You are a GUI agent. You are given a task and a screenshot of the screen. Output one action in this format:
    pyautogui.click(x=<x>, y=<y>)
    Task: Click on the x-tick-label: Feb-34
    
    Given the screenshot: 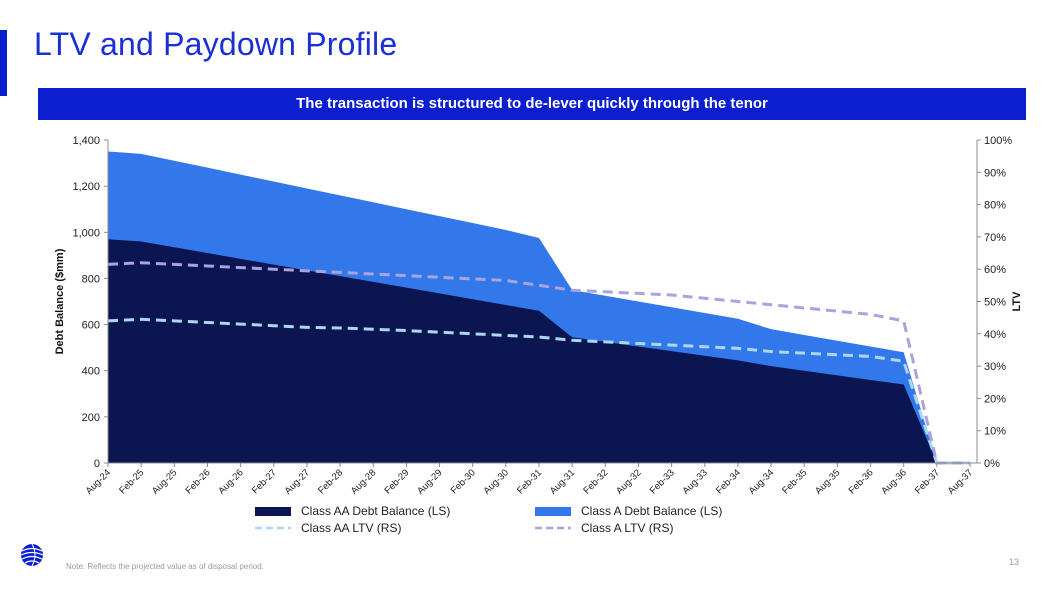 What is the action you would take?
    pyautogui.click(x=728, y=481)
    